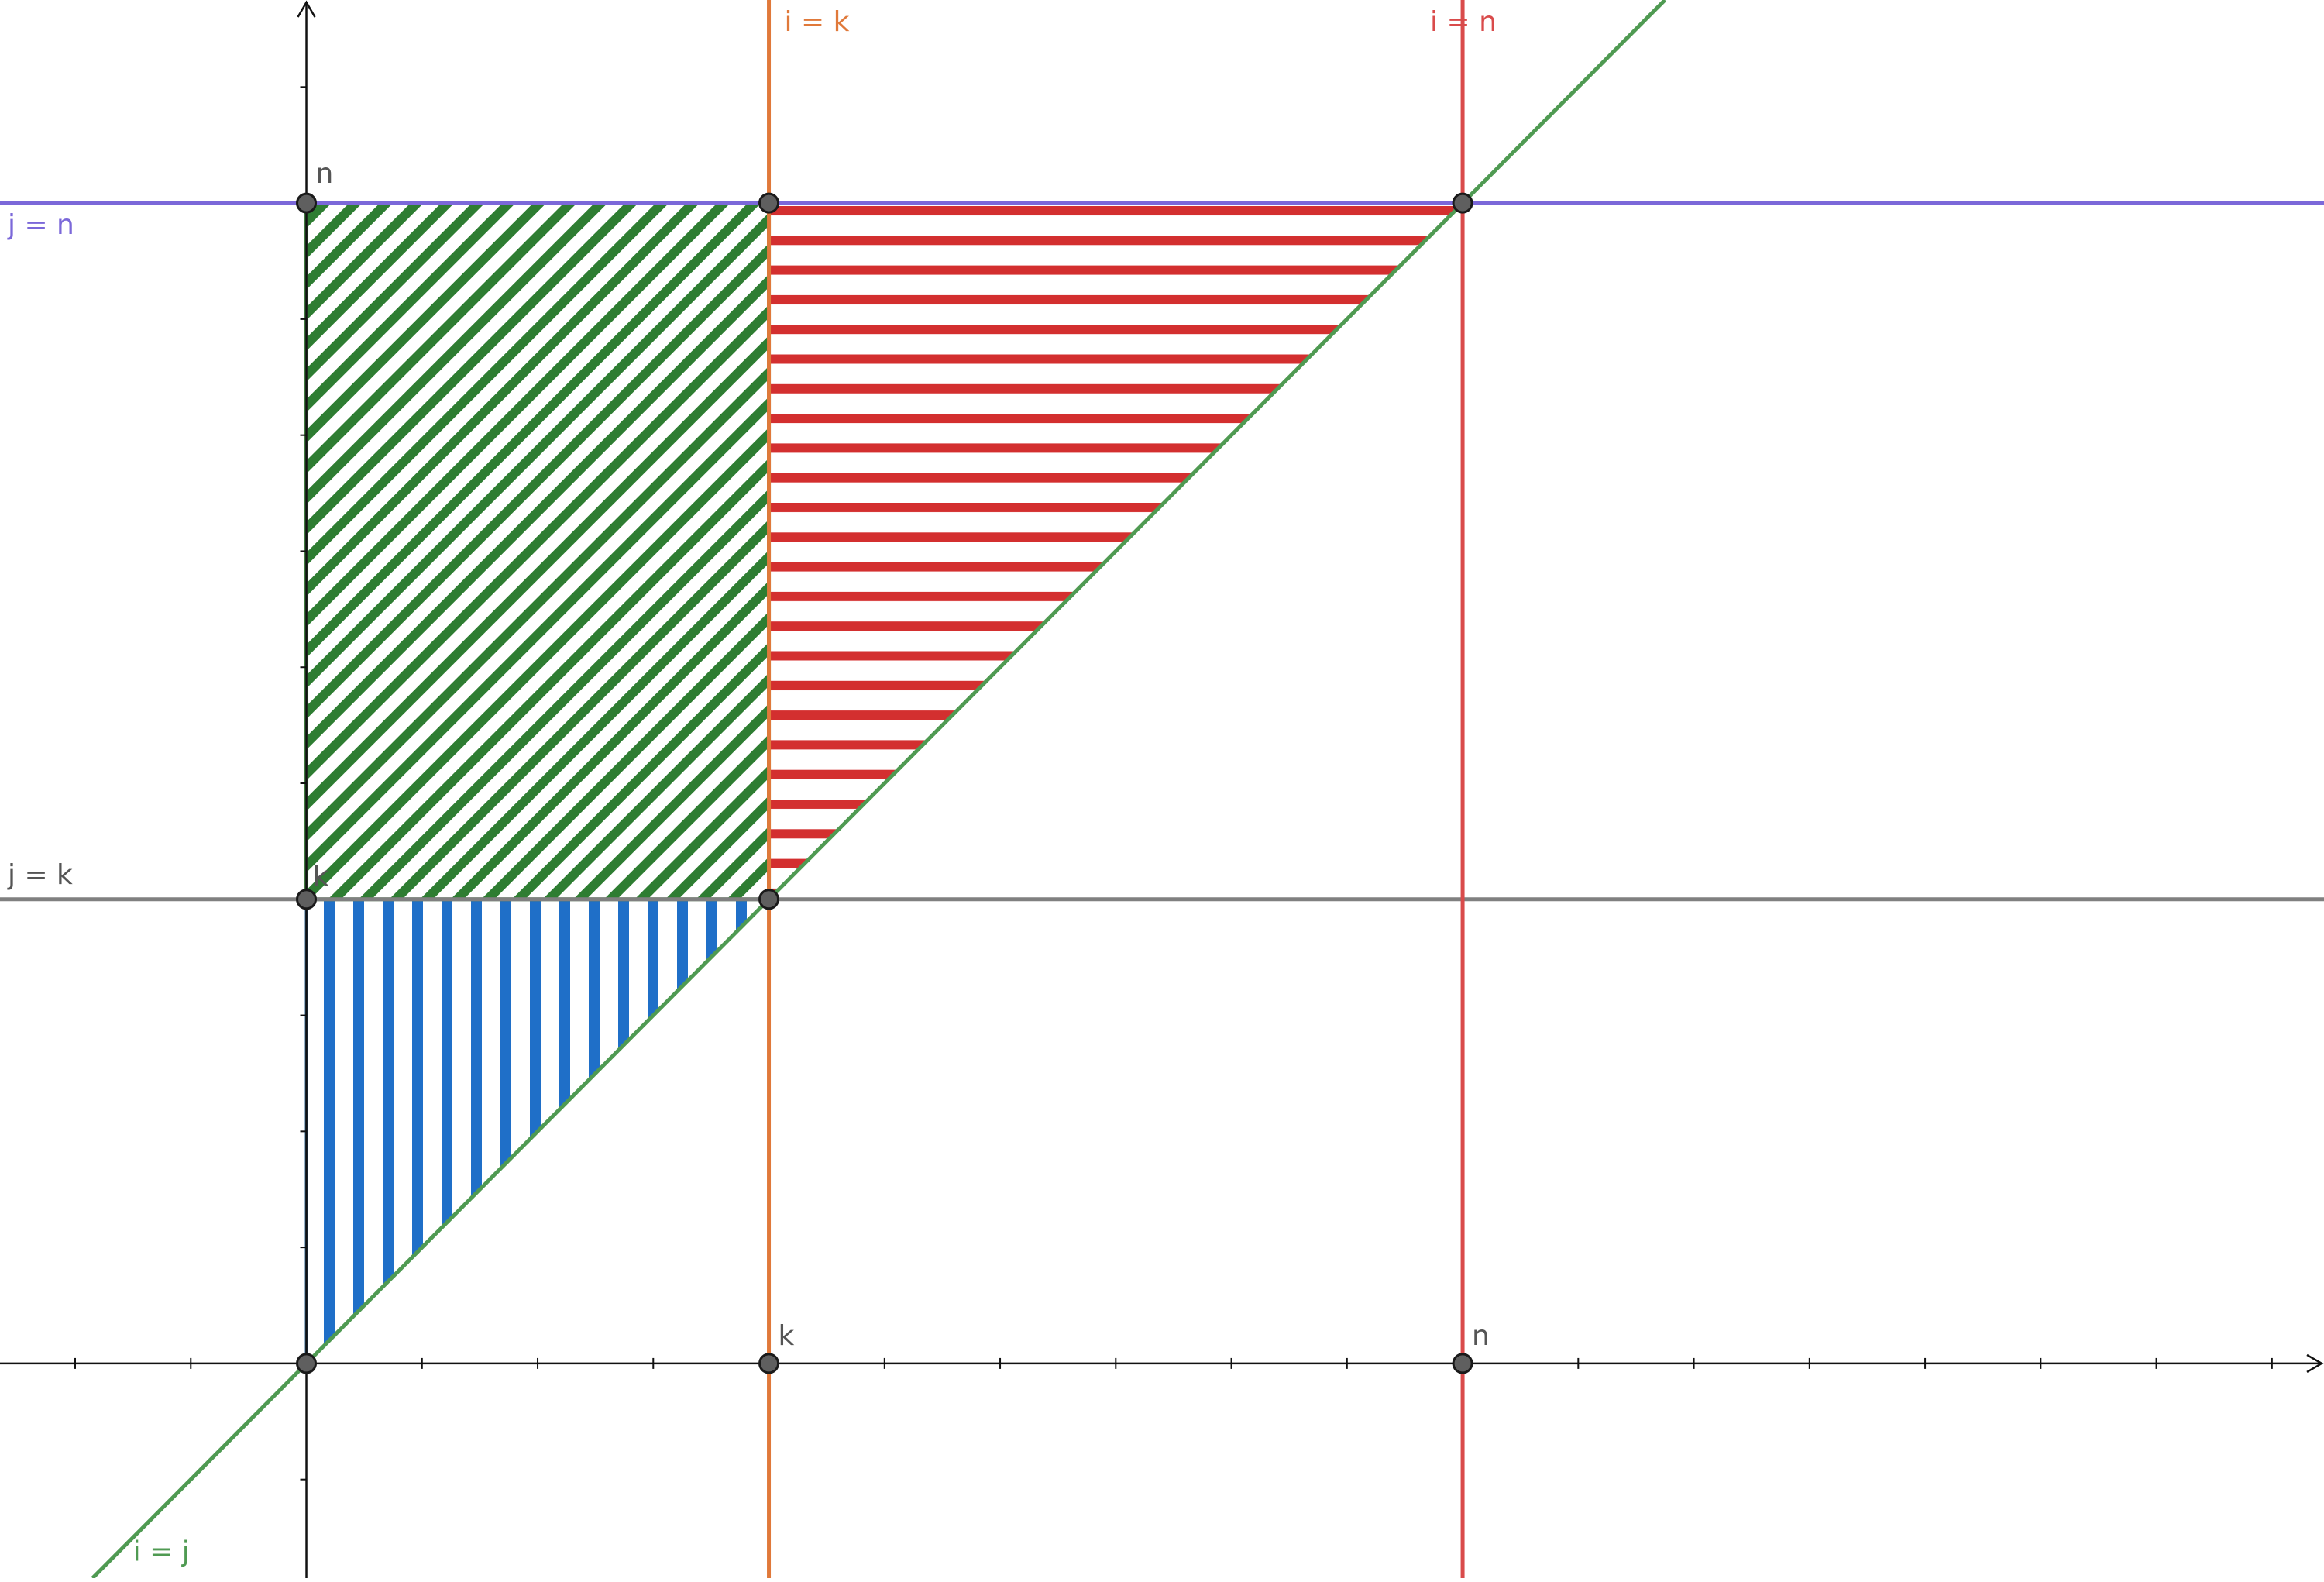 Image resolution: width=2324 pixels, height=1582 pixels. I want to click on y-axis-label-n: n, so click(325, 174).